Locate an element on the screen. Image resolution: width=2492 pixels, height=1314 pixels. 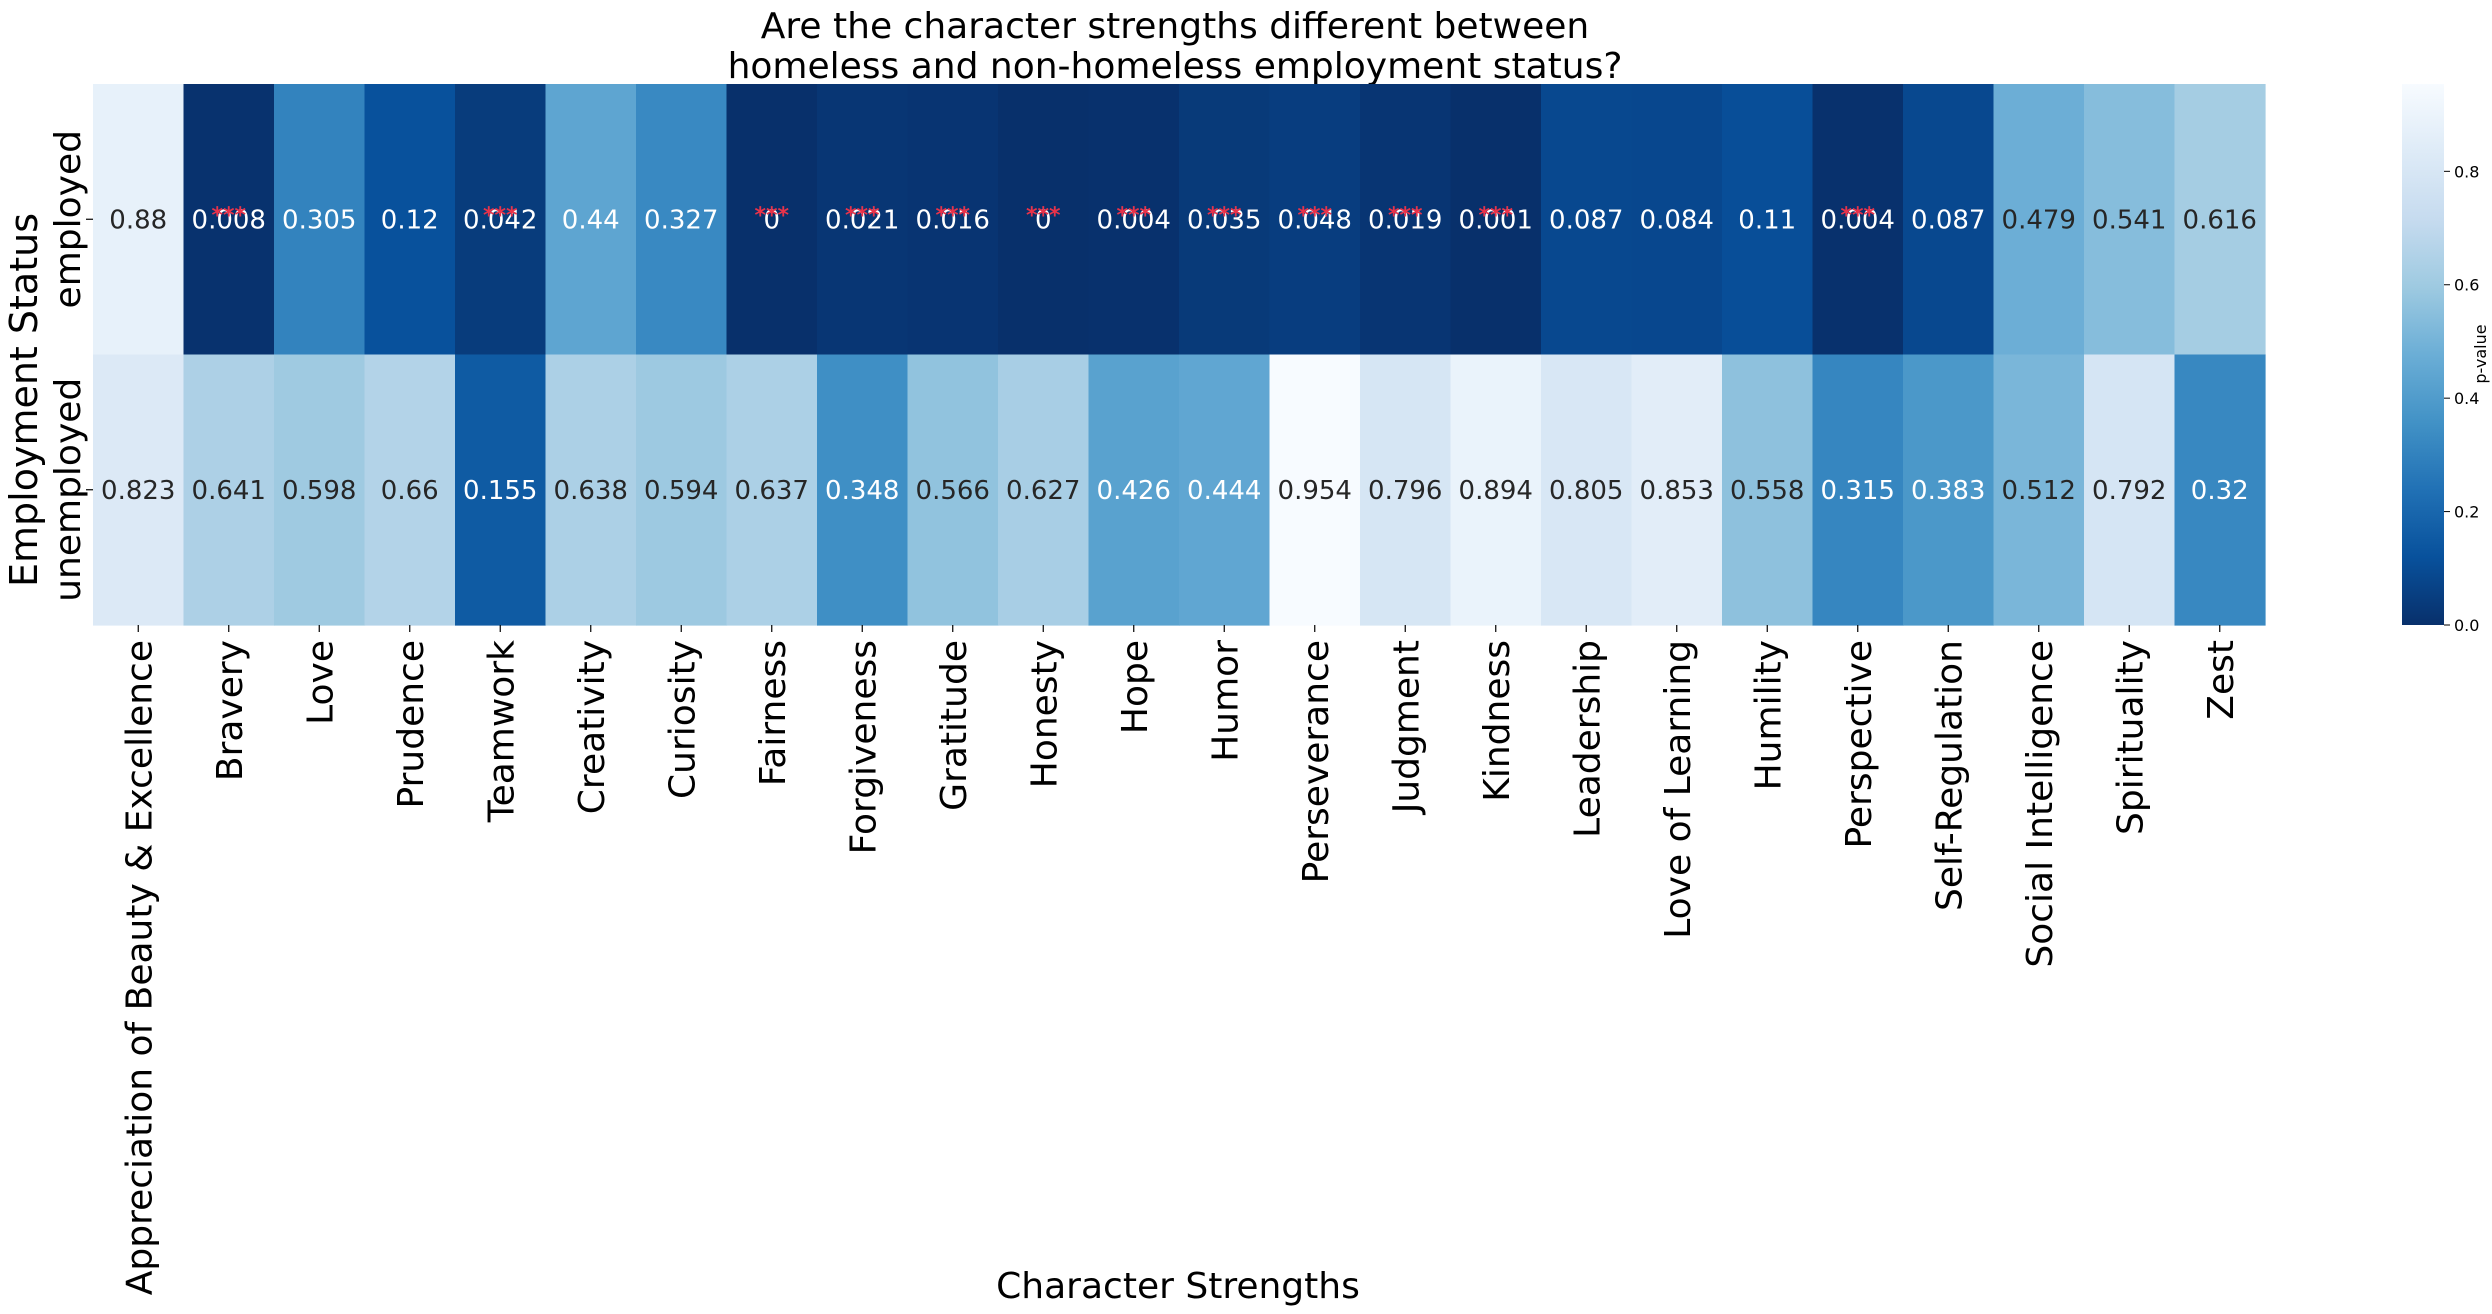
x-tick-label: Perseverance is located at coordinates (1316, 761).